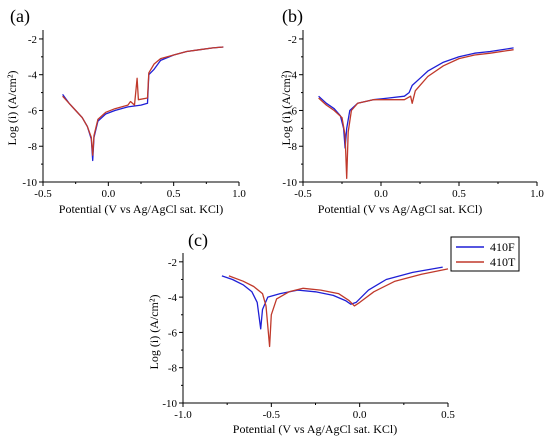  What do you see at coordinates (183, 415) in the screenshot?
I see `x-tick-label-c: -1.0` at bounding box center [183, 415].